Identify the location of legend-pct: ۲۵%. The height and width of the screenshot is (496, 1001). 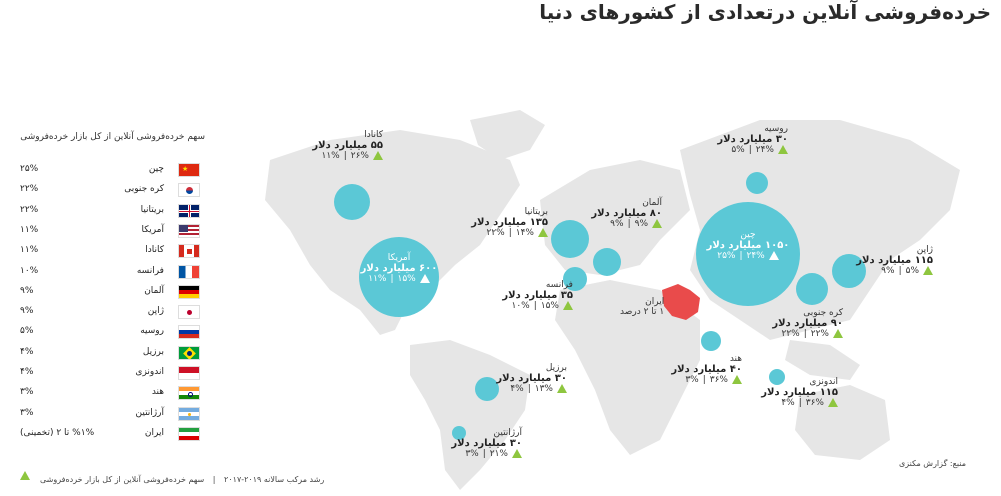
(29, 169).